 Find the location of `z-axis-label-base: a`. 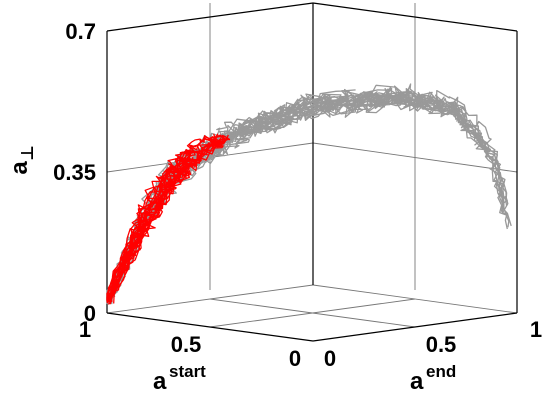

z-axis-label-base: a is located at coordinates (19, 168).